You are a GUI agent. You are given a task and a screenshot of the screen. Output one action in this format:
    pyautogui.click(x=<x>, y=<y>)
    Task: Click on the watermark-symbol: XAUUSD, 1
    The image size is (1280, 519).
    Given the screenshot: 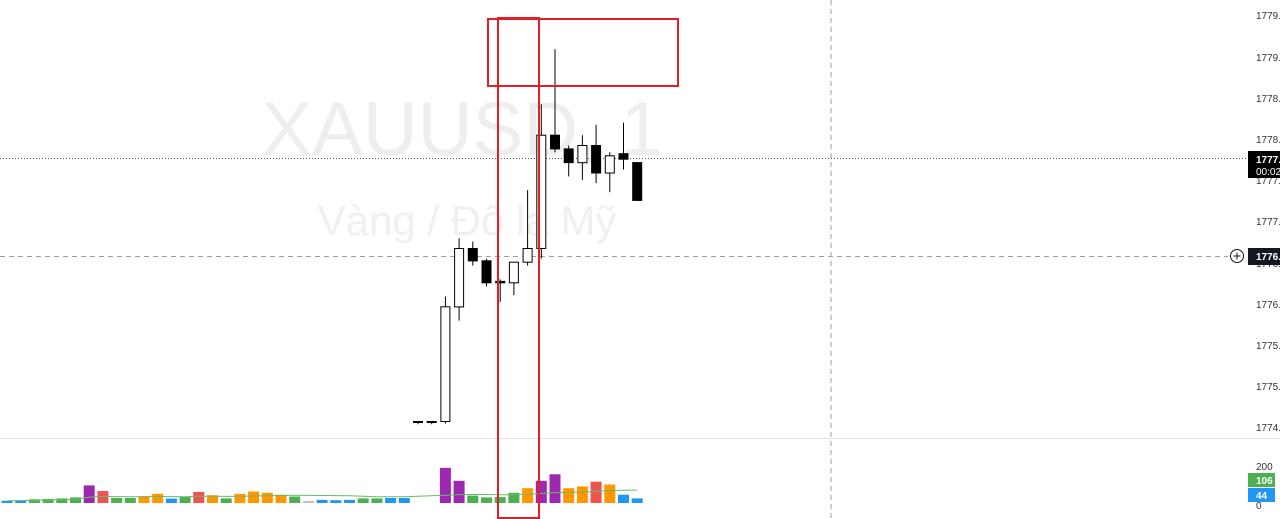 What is the action you would take?
    pyautogui.click(x=461, y=129)
    